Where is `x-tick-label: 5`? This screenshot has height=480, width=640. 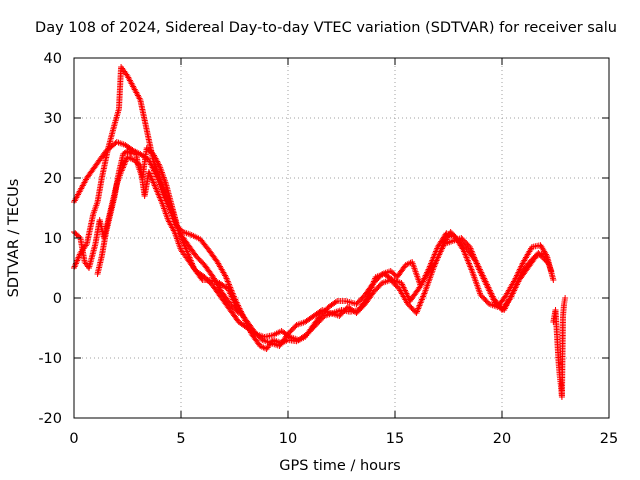 x-tick-label: 5 is located at coordinates (180, 439).